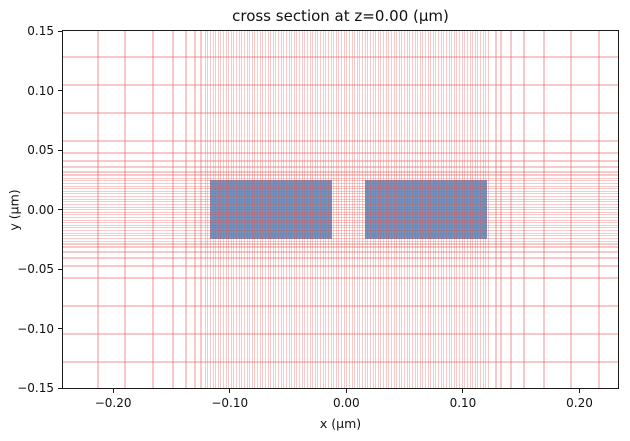 This screenshot has height=441, width=630. Describe the element at coordinates (580, 391) in the screenshot. I see `x-tick-mark` at that location.